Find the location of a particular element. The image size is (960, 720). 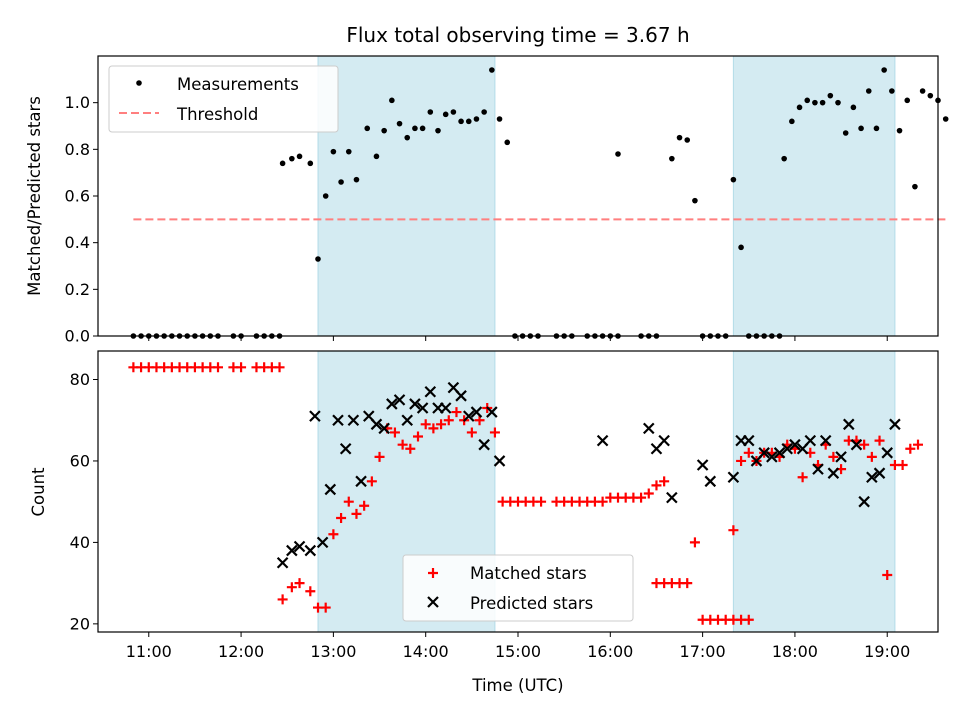

x-tick-label: 19:00 is located at coordinates (887, 651).